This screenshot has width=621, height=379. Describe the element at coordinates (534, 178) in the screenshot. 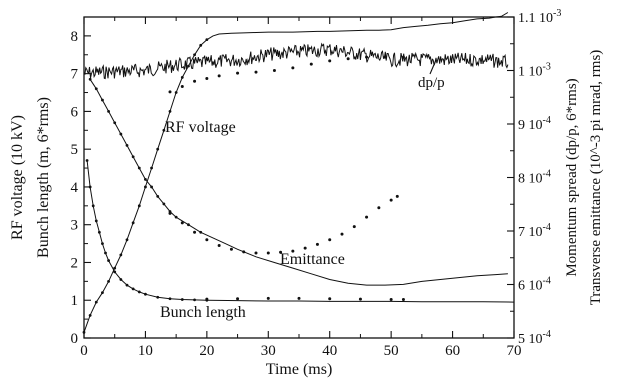

I see `y-right-tick-label: 8 10-4` at that location.